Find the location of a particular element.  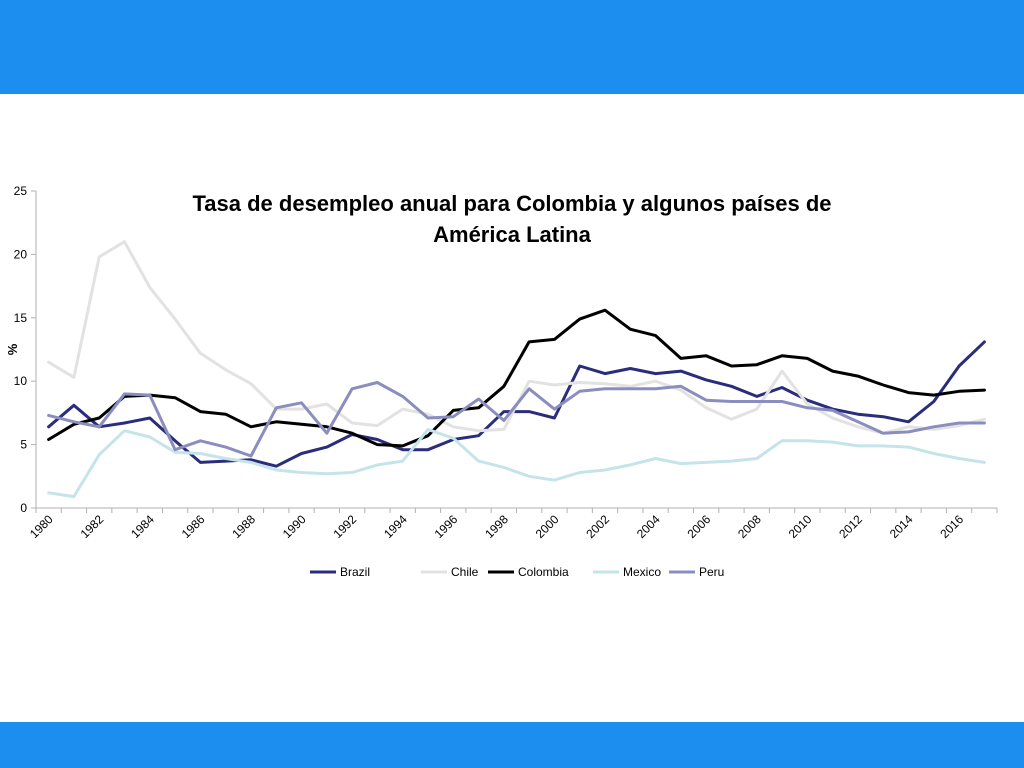

y-tick-label: 10 is located at coordinates (21, 381).